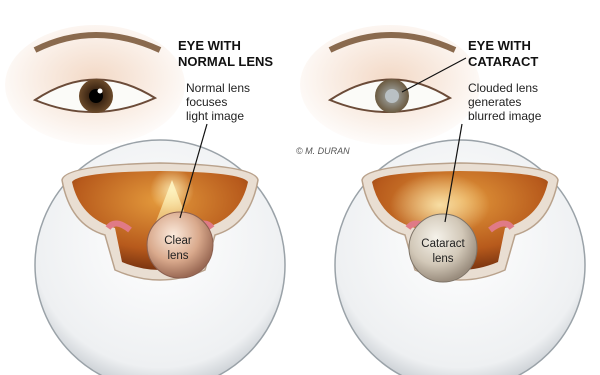 This screenshot has height=375, width=600. I want to click on cataract-lens, so click(443, 248).